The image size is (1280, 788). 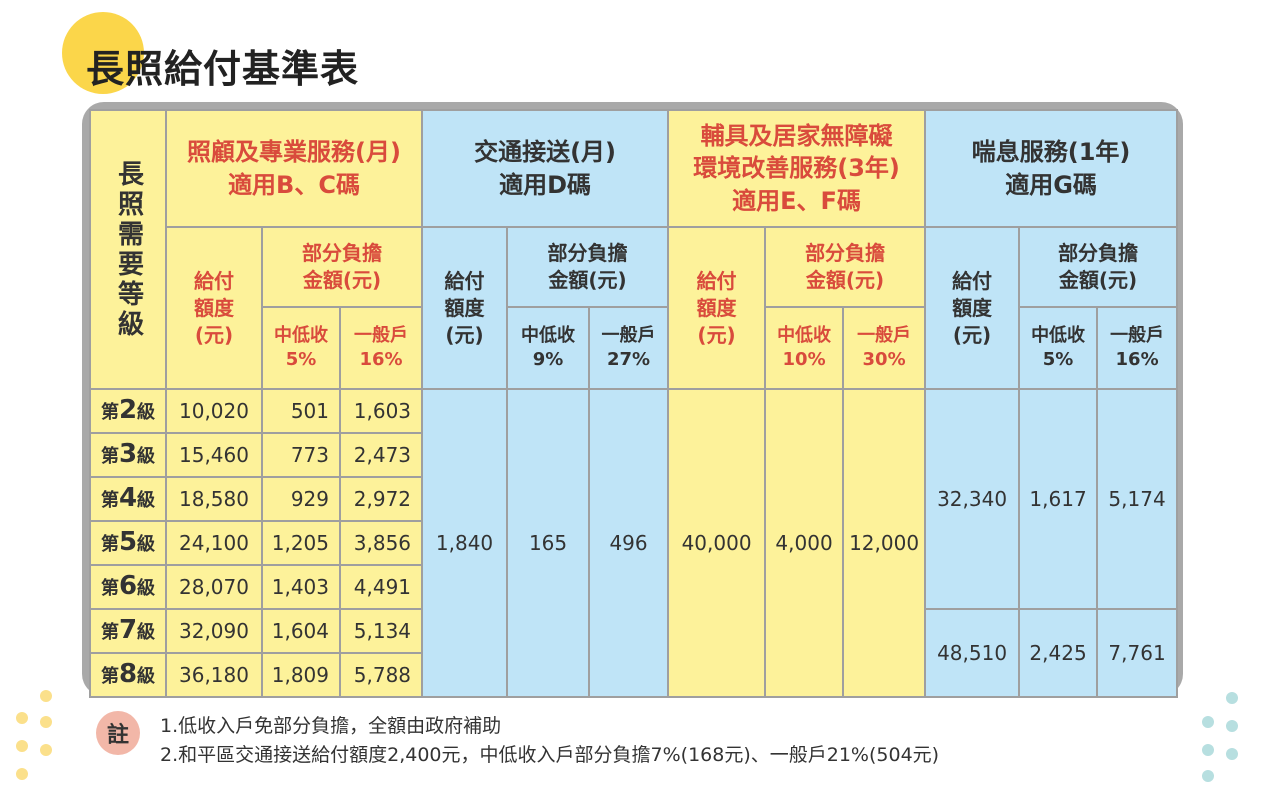 I want to click on assistive-pay-cell: 40,000, so click(x=717, y=543).